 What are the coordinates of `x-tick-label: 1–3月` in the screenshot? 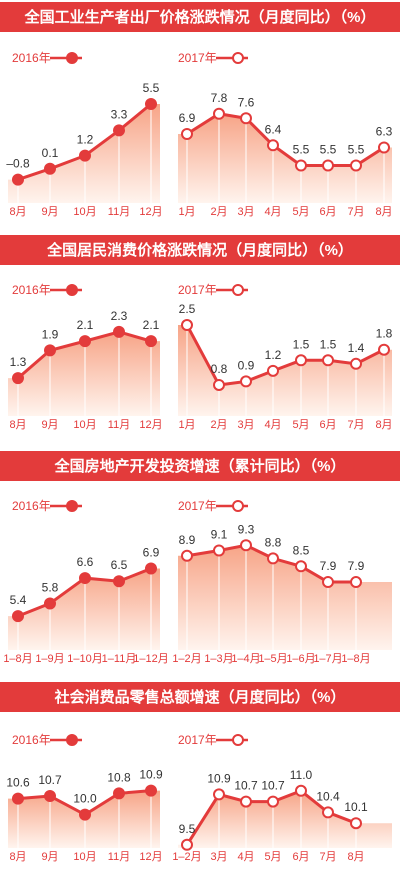 It's located at (218, 659).